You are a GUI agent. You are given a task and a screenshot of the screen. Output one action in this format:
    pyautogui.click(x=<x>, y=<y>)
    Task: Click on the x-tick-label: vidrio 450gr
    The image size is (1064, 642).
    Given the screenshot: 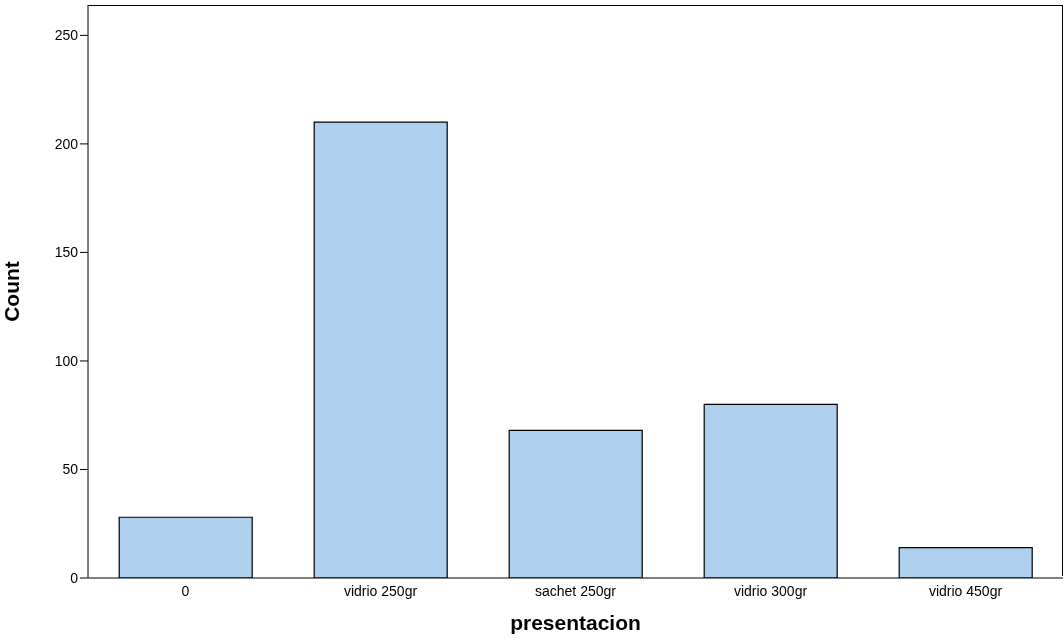 What is the action you would take?
    pyautogui.click(x=965, y=590)
    